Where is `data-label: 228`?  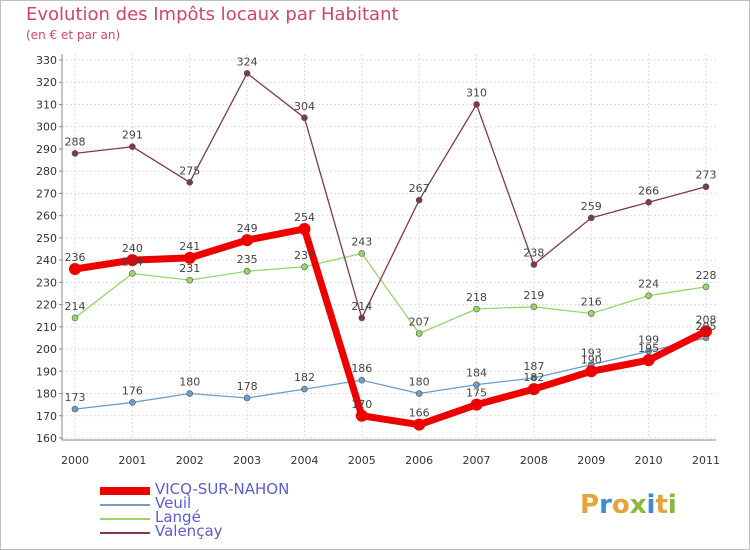 data-label: 228 is located at coordinates (706, 275).